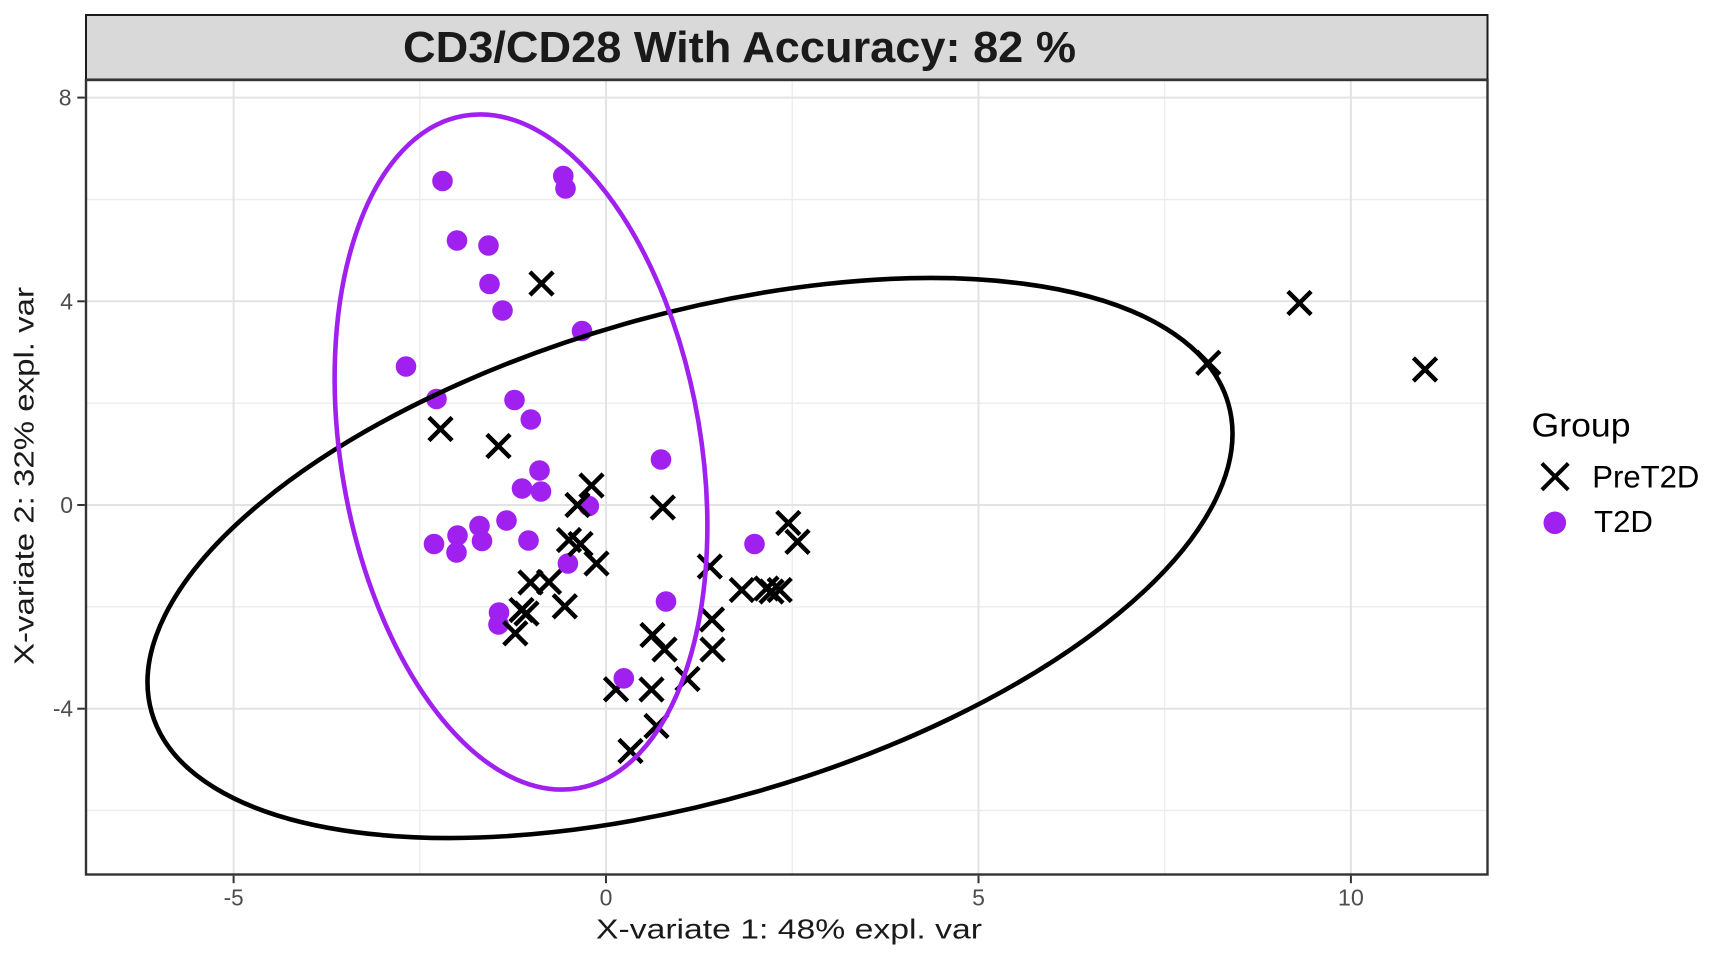 The height and width of the screenshot is (960, 1728). What do you see at coordinates (1645, 477) in the screenshot?
I see `svg-text: PreT2D` at bounding box center [1645, 477].